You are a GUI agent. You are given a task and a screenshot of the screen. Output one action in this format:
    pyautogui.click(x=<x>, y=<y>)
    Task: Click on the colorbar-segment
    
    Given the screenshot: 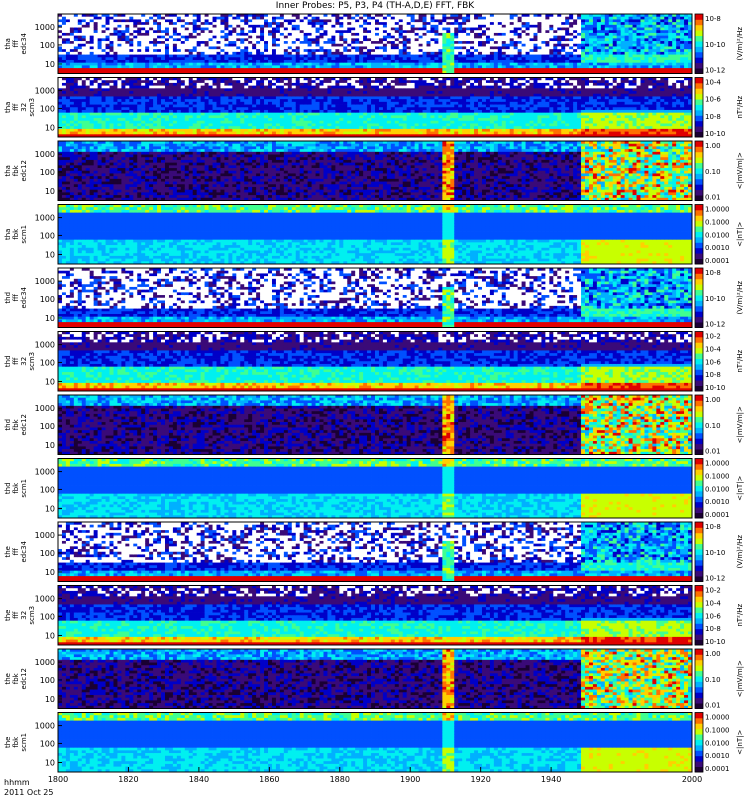 What is the action you would take?
    pyautogui.click(x=699, y=54)
    